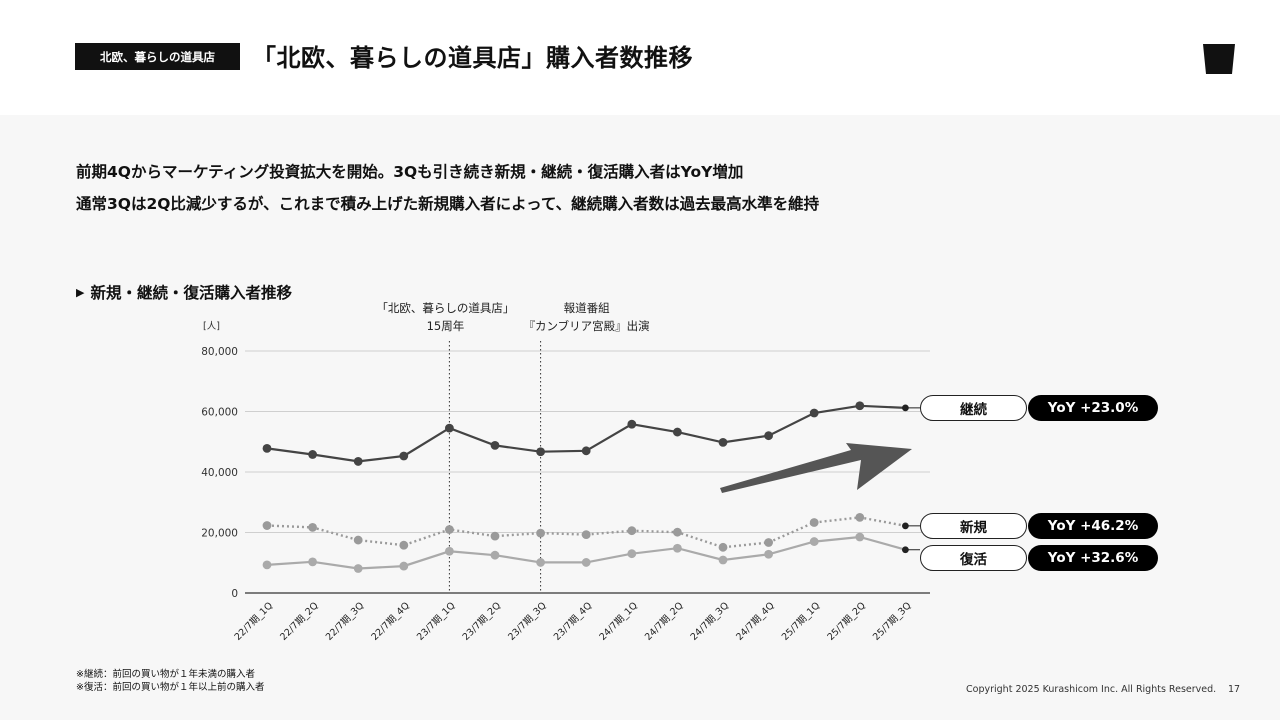 The image size is (1280, 720). What do you see at coordinates (1234, 689) in the screenshot?
I see `page-number: 17` at bounding box center [1234, 689].